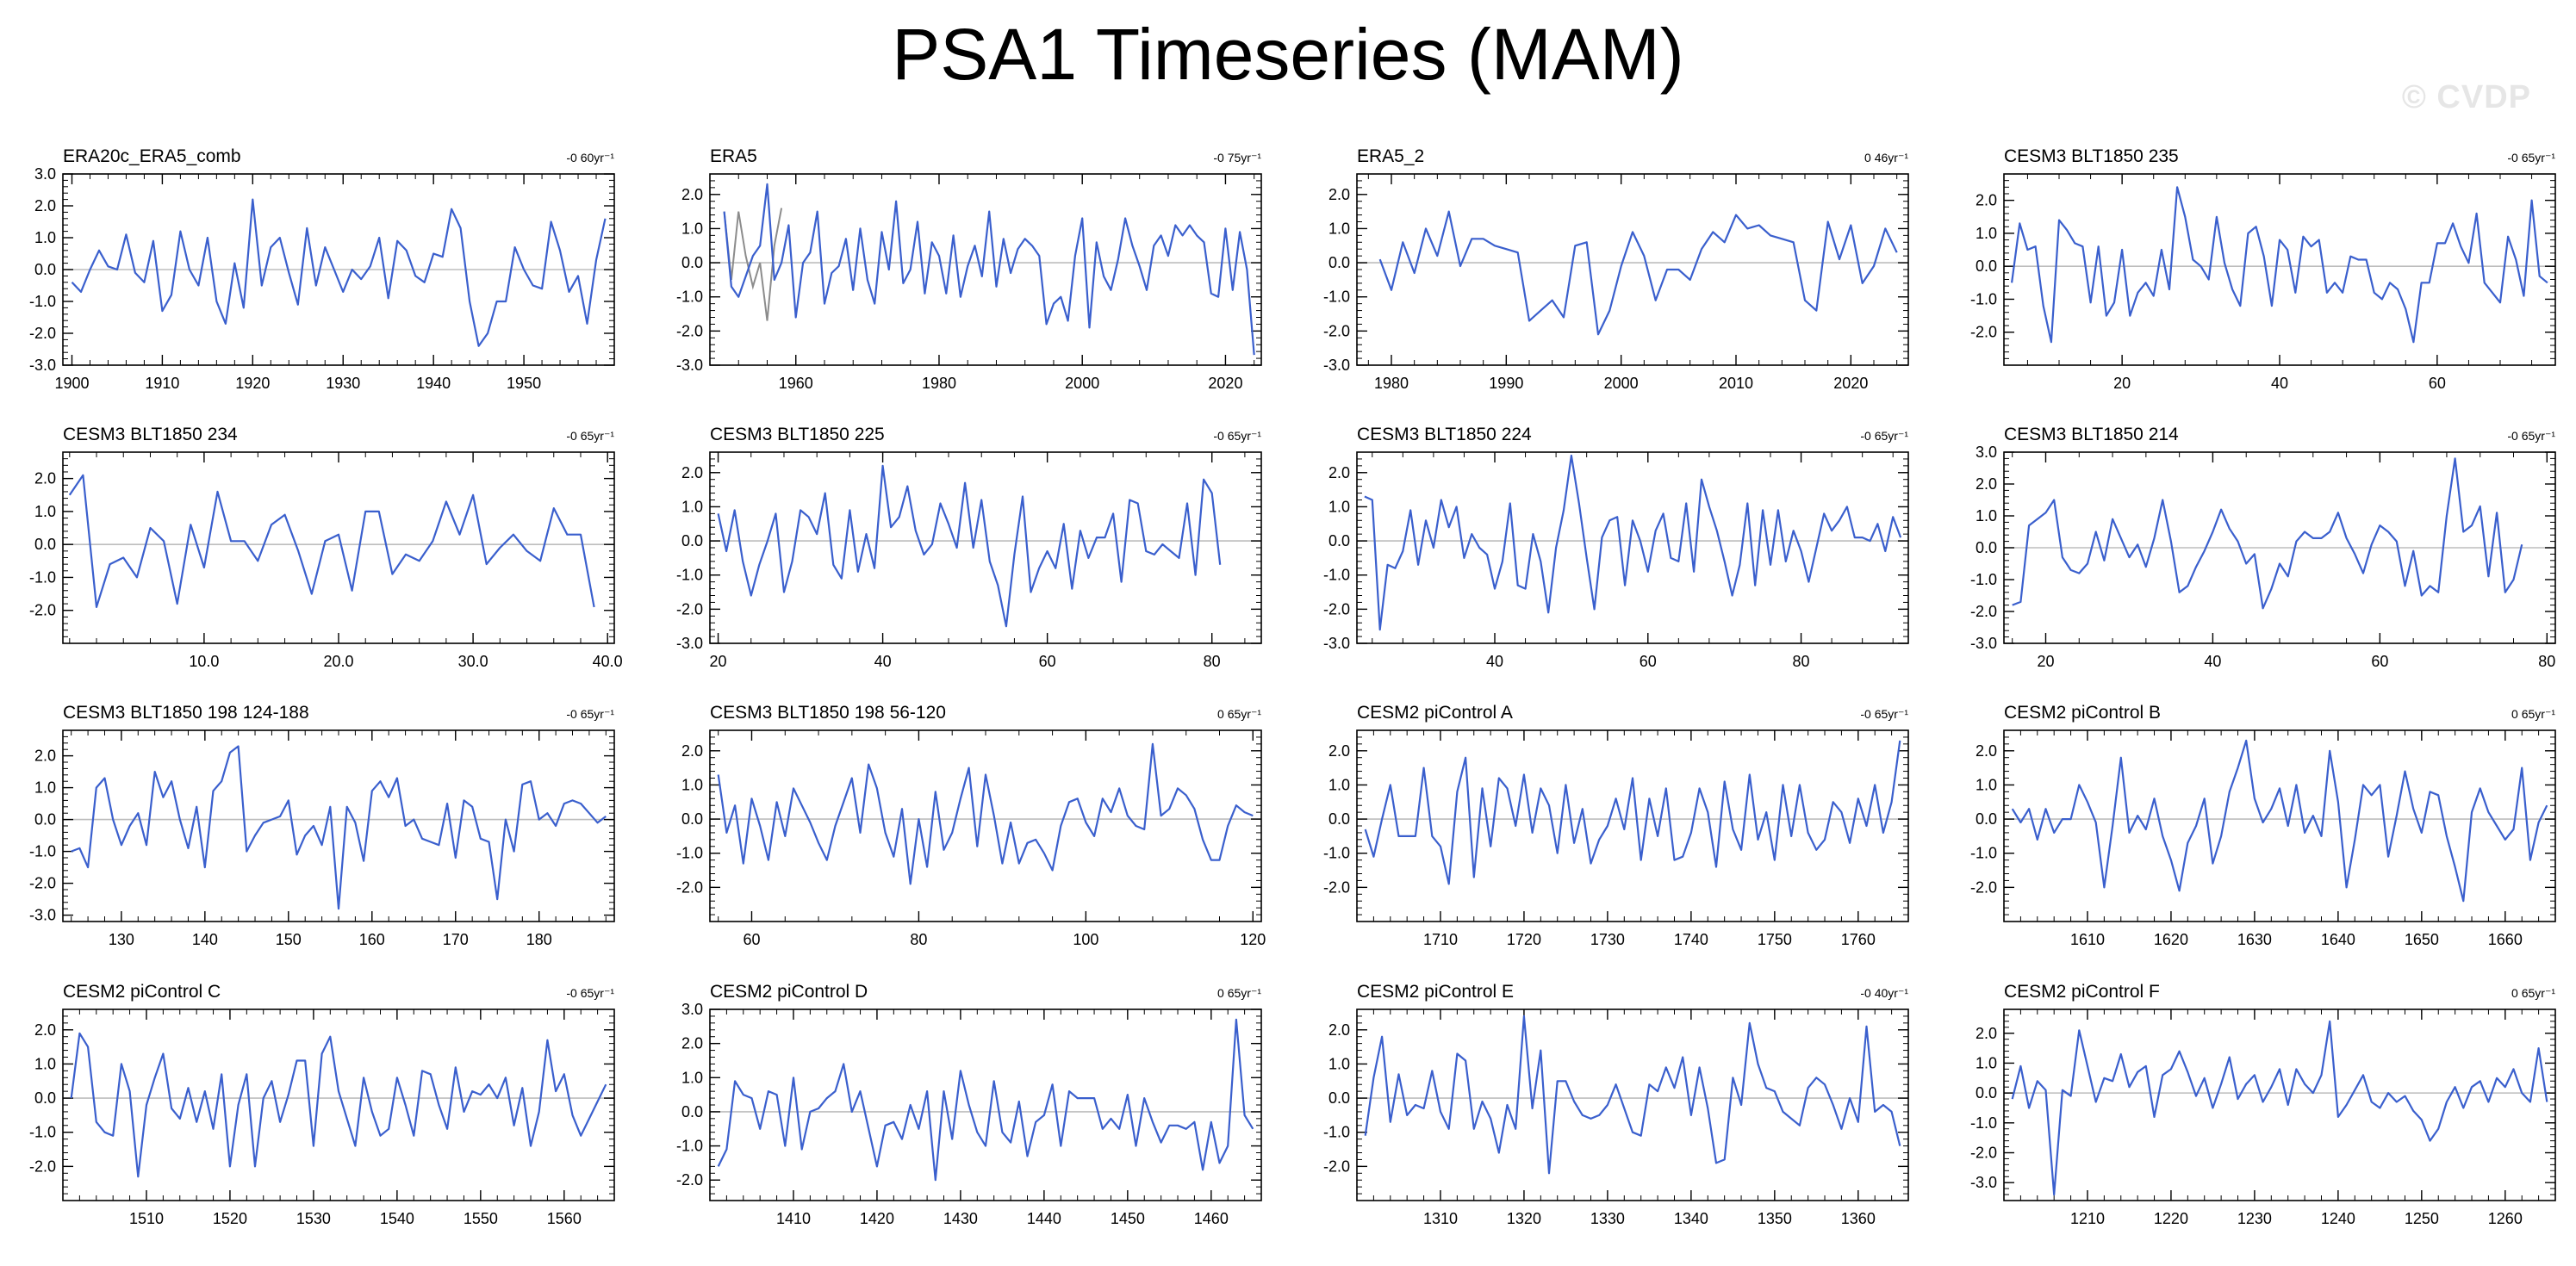  Describe the element at coordinates (1086, 940) in the screenshot. I see `x-tick-label: 100` at that location.